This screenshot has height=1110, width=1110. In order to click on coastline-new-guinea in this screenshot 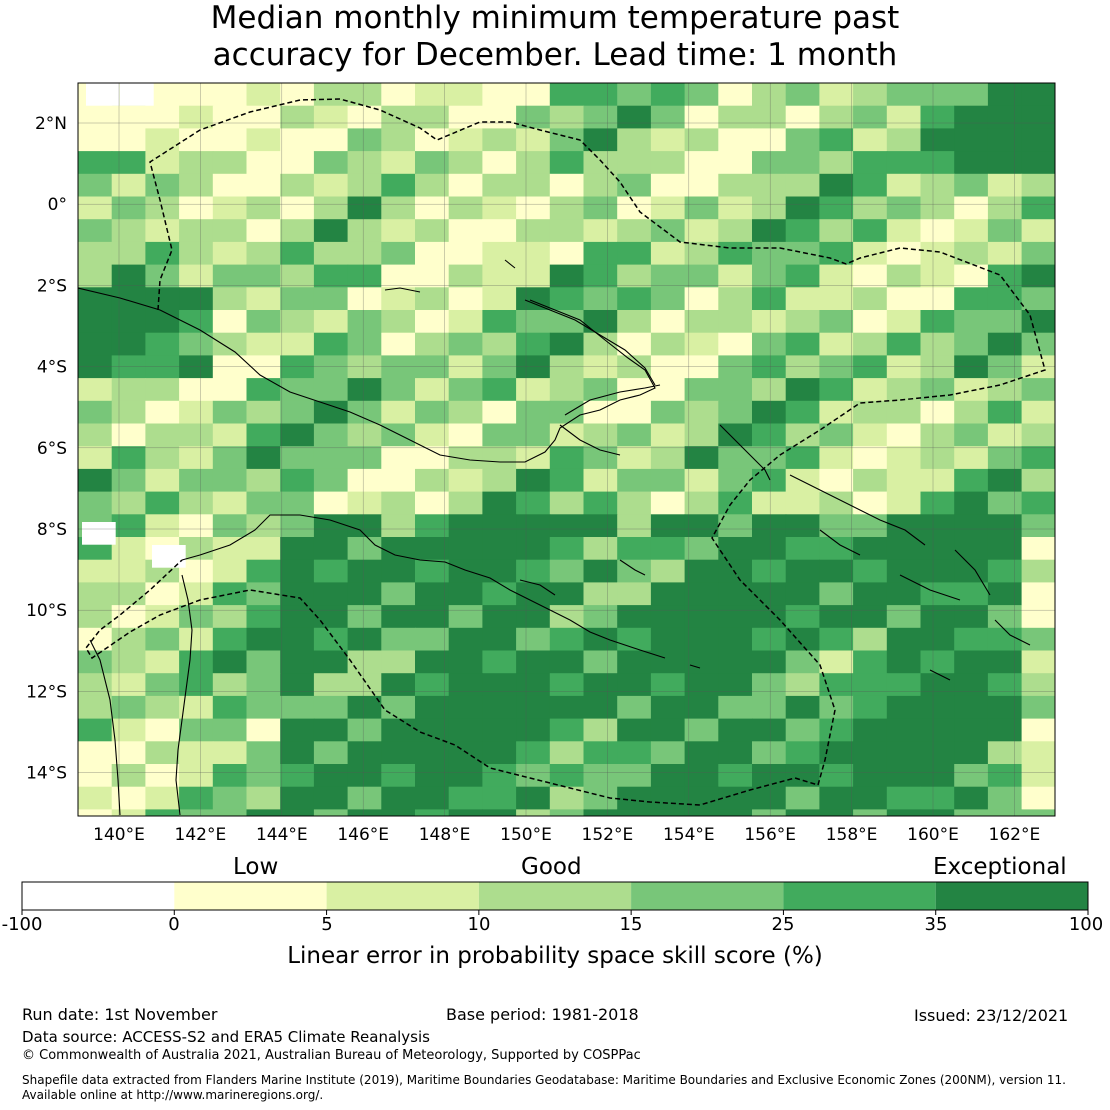, I will do `click(367, 375)`.